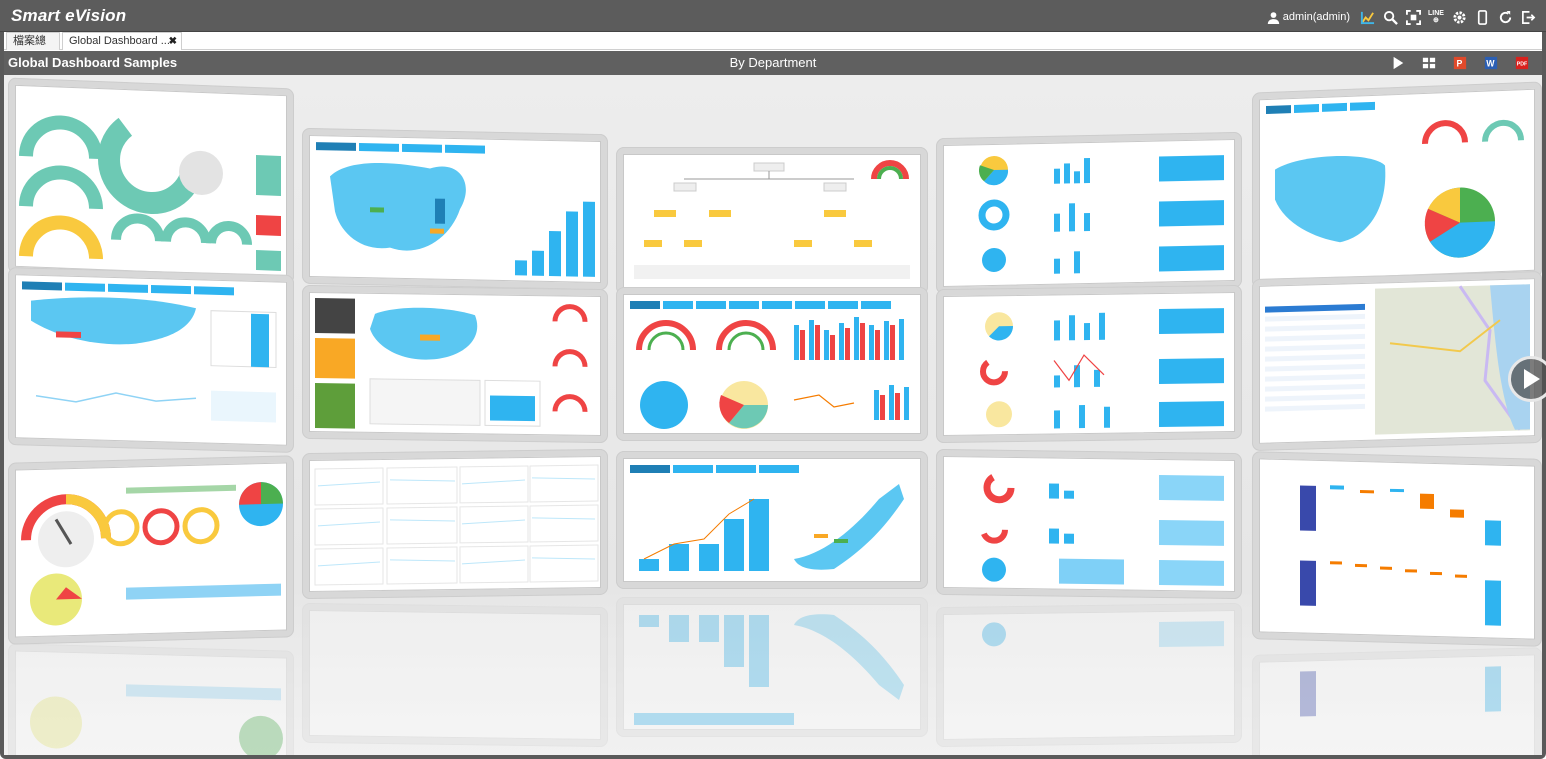  I want to click on logout-icon, so click(1528, 17).